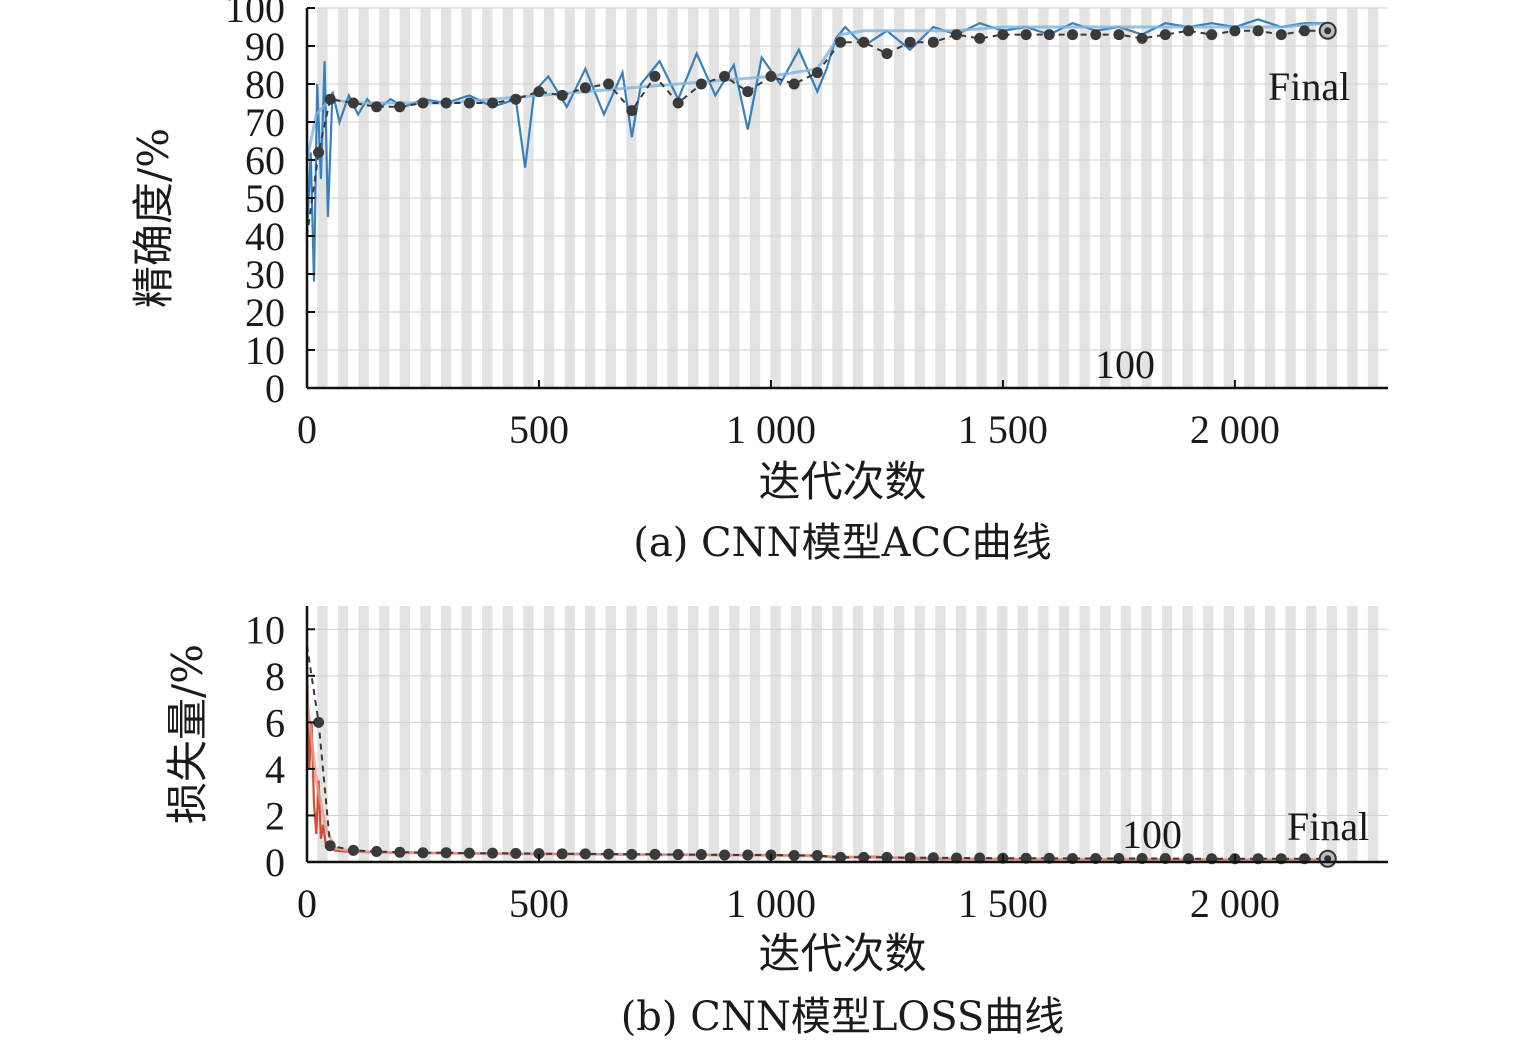 This screenshot has height=1049, width=1535. What do you see at coordinates (275, 769) in the screenshot?
I see `loss-y-tick-label: 4` at bounding box center [275, 769].